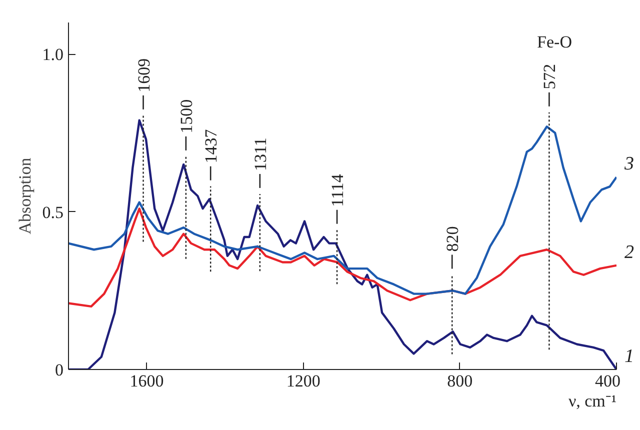  Describe the element at coordinates (554, 42) in the screenshot. I see `annotation: Fe-O` at that location.